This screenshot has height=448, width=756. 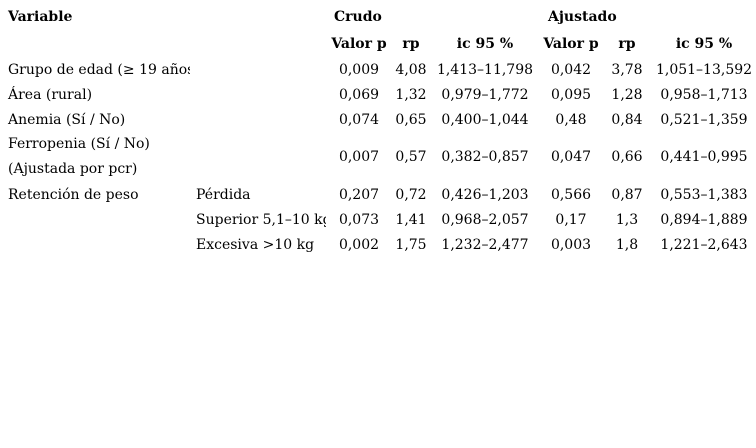 I want to click on ajustado-rp-cell: 1,3, so click(x=627, y=219).